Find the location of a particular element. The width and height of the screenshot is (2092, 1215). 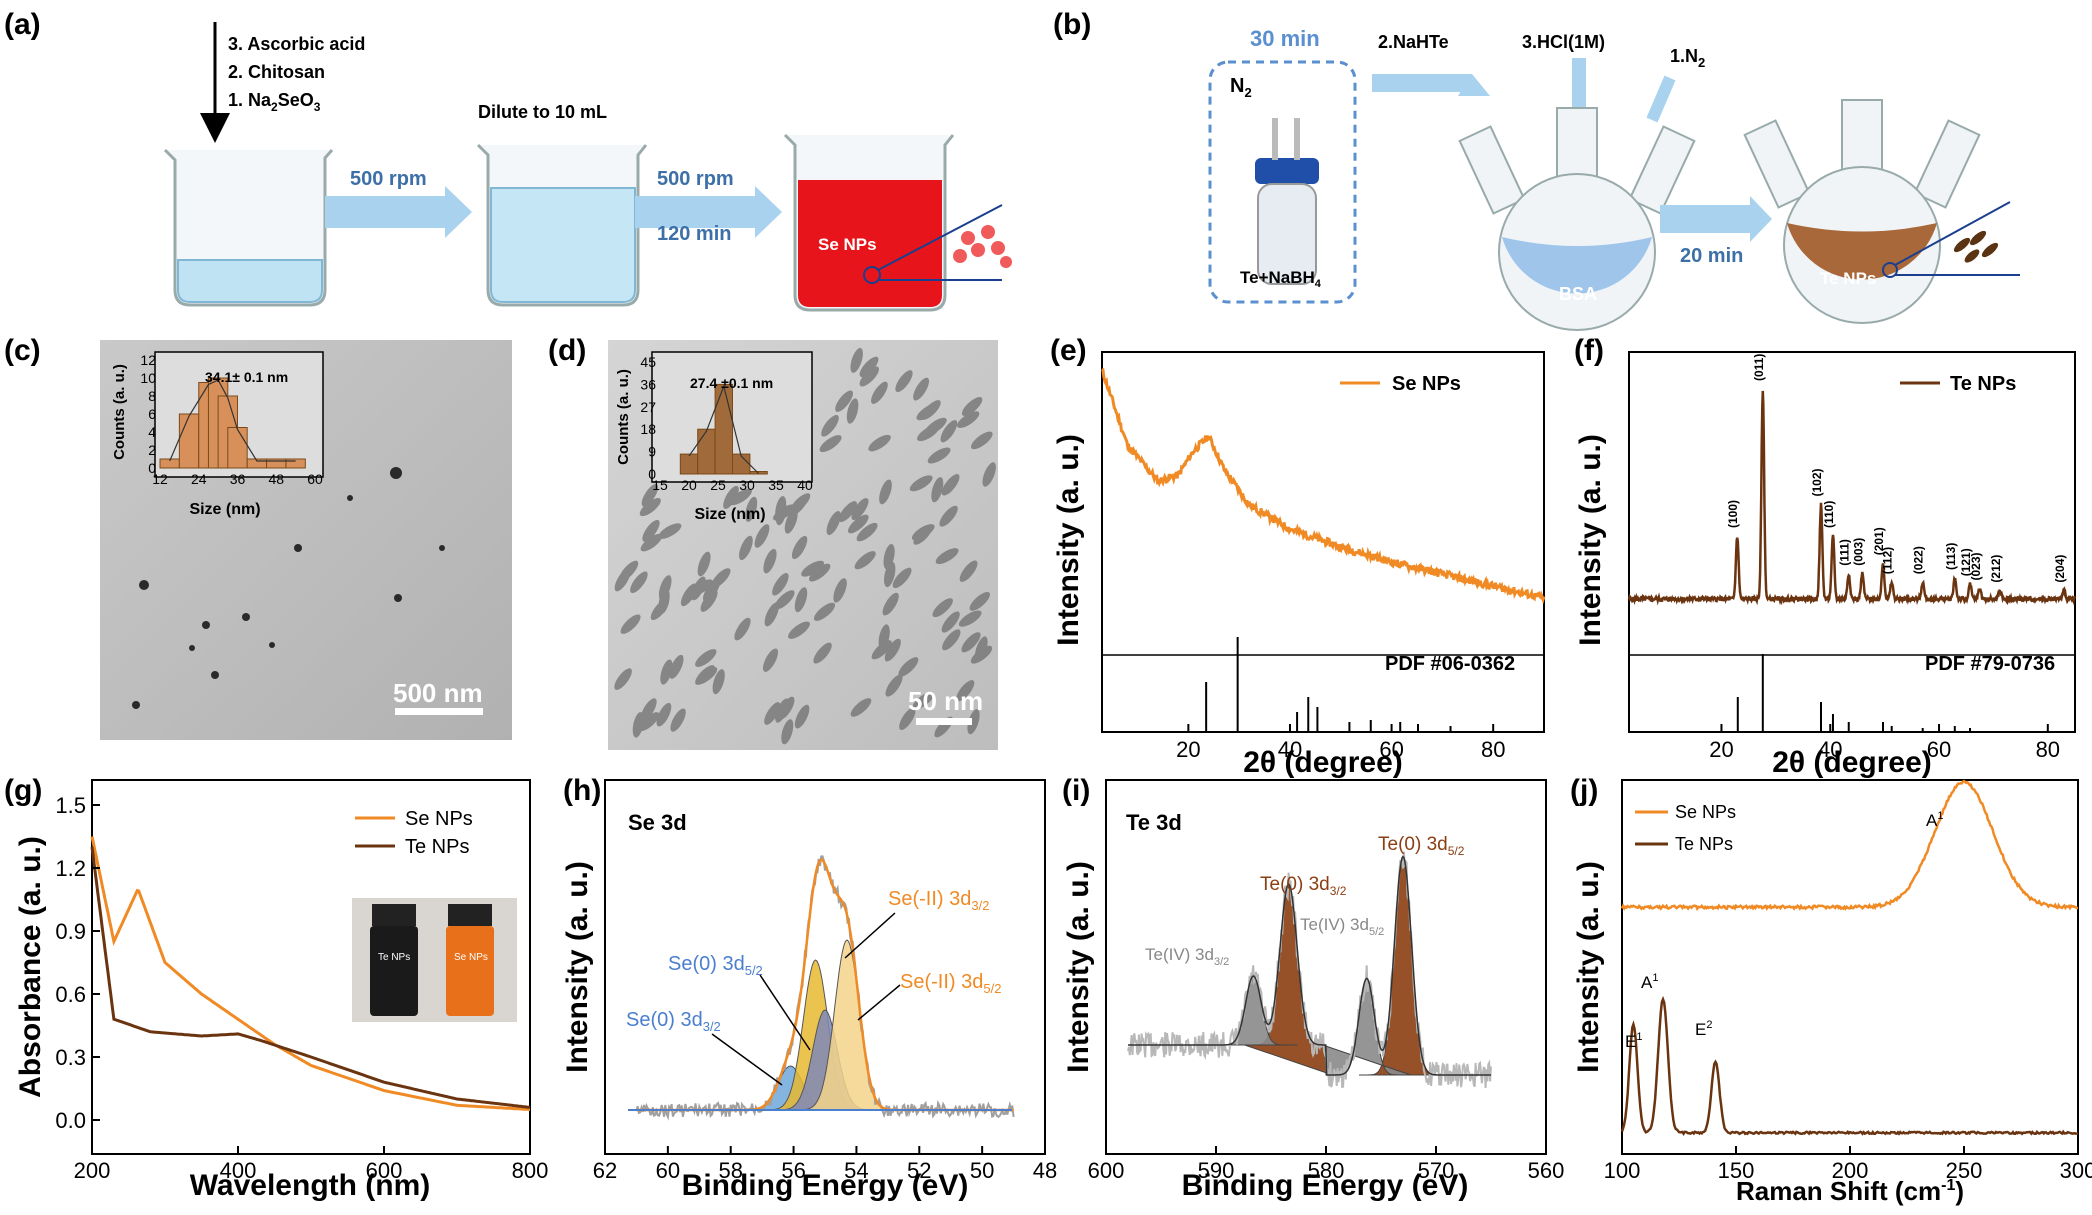

mode-se-a1: A is located at coordinates (1932, 820).